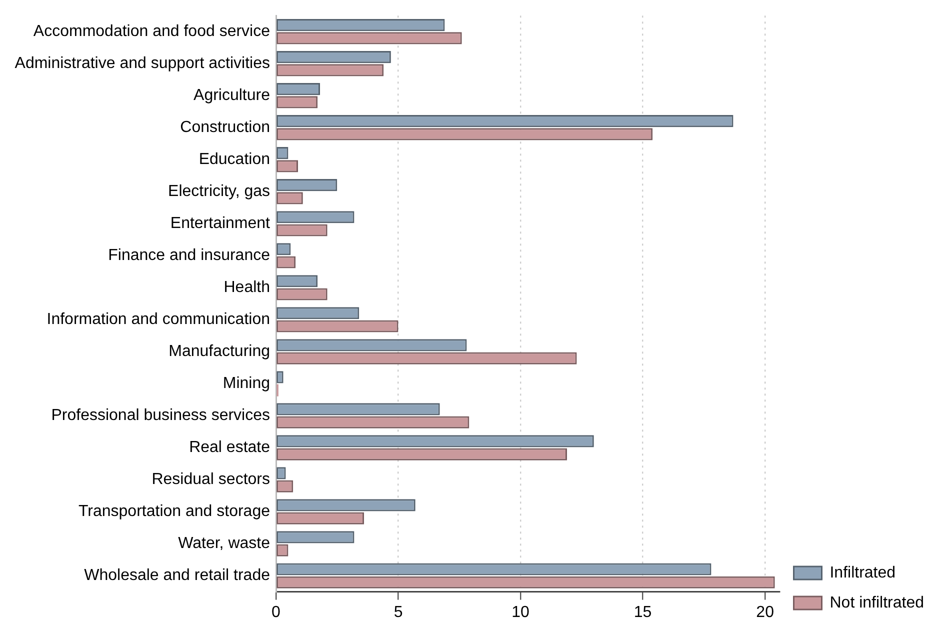 The height and width of the screenshot is (629, 940). Describe the element at coordinates (151, 31) in the screenshot. I see `y-tick-label: Accommodation and food service` at that location.